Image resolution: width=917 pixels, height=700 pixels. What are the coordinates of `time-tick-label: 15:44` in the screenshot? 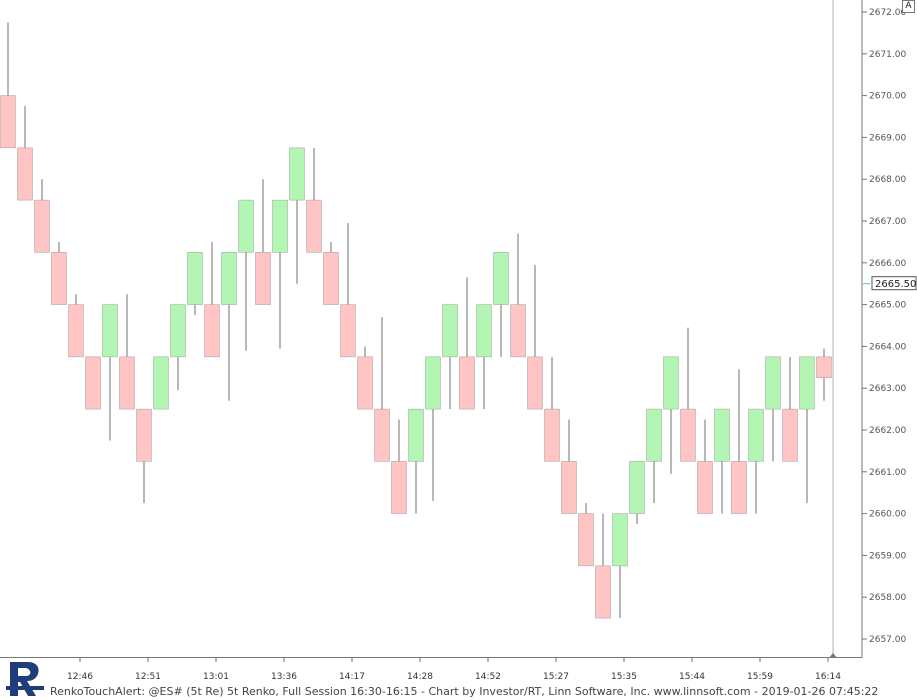 It's located at (692, 677).